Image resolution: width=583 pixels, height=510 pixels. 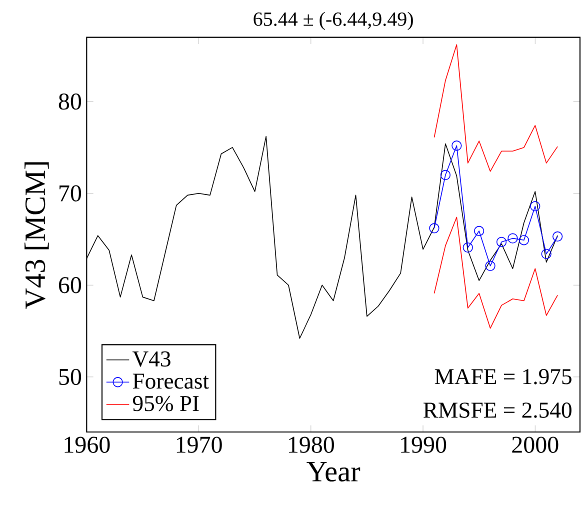 What do you see at coordinates (151, 359) in the screenshot?
I see `legend-label: V43` at bounding box center [151, 359].